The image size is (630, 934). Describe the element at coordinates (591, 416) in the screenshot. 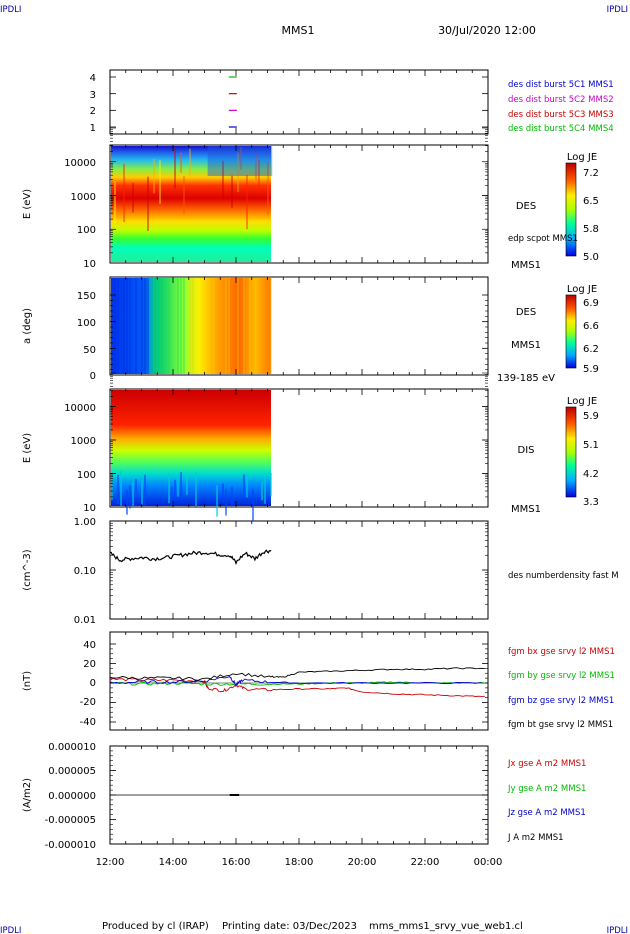

I see `dis-energy-cbar-tick: 5.9` at that location.